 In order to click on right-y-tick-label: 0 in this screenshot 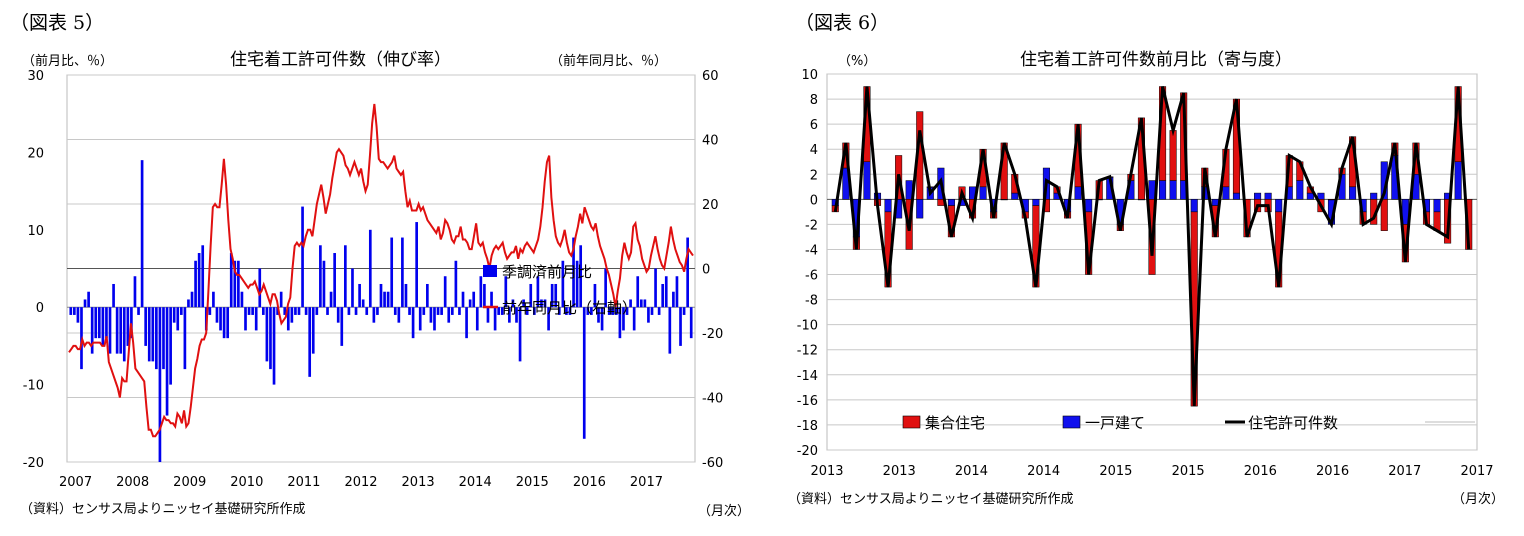, I will do `click(706, 270)`.